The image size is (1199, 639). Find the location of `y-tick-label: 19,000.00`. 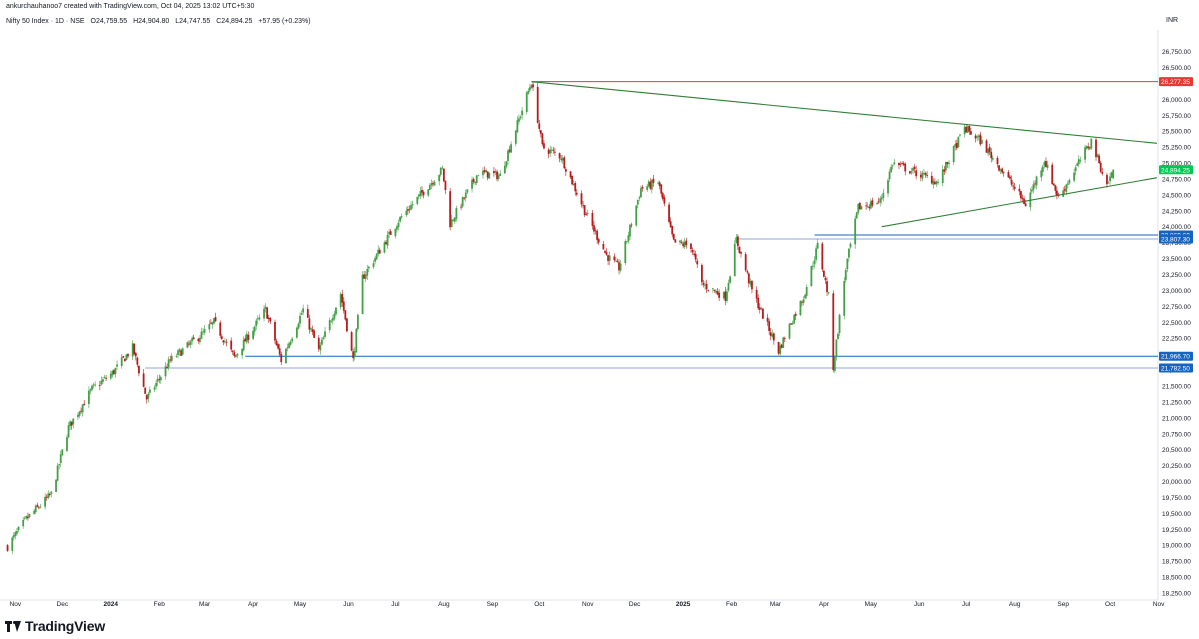

y-tick-label: 19,000.00 is located at coordinates (1176, 546).